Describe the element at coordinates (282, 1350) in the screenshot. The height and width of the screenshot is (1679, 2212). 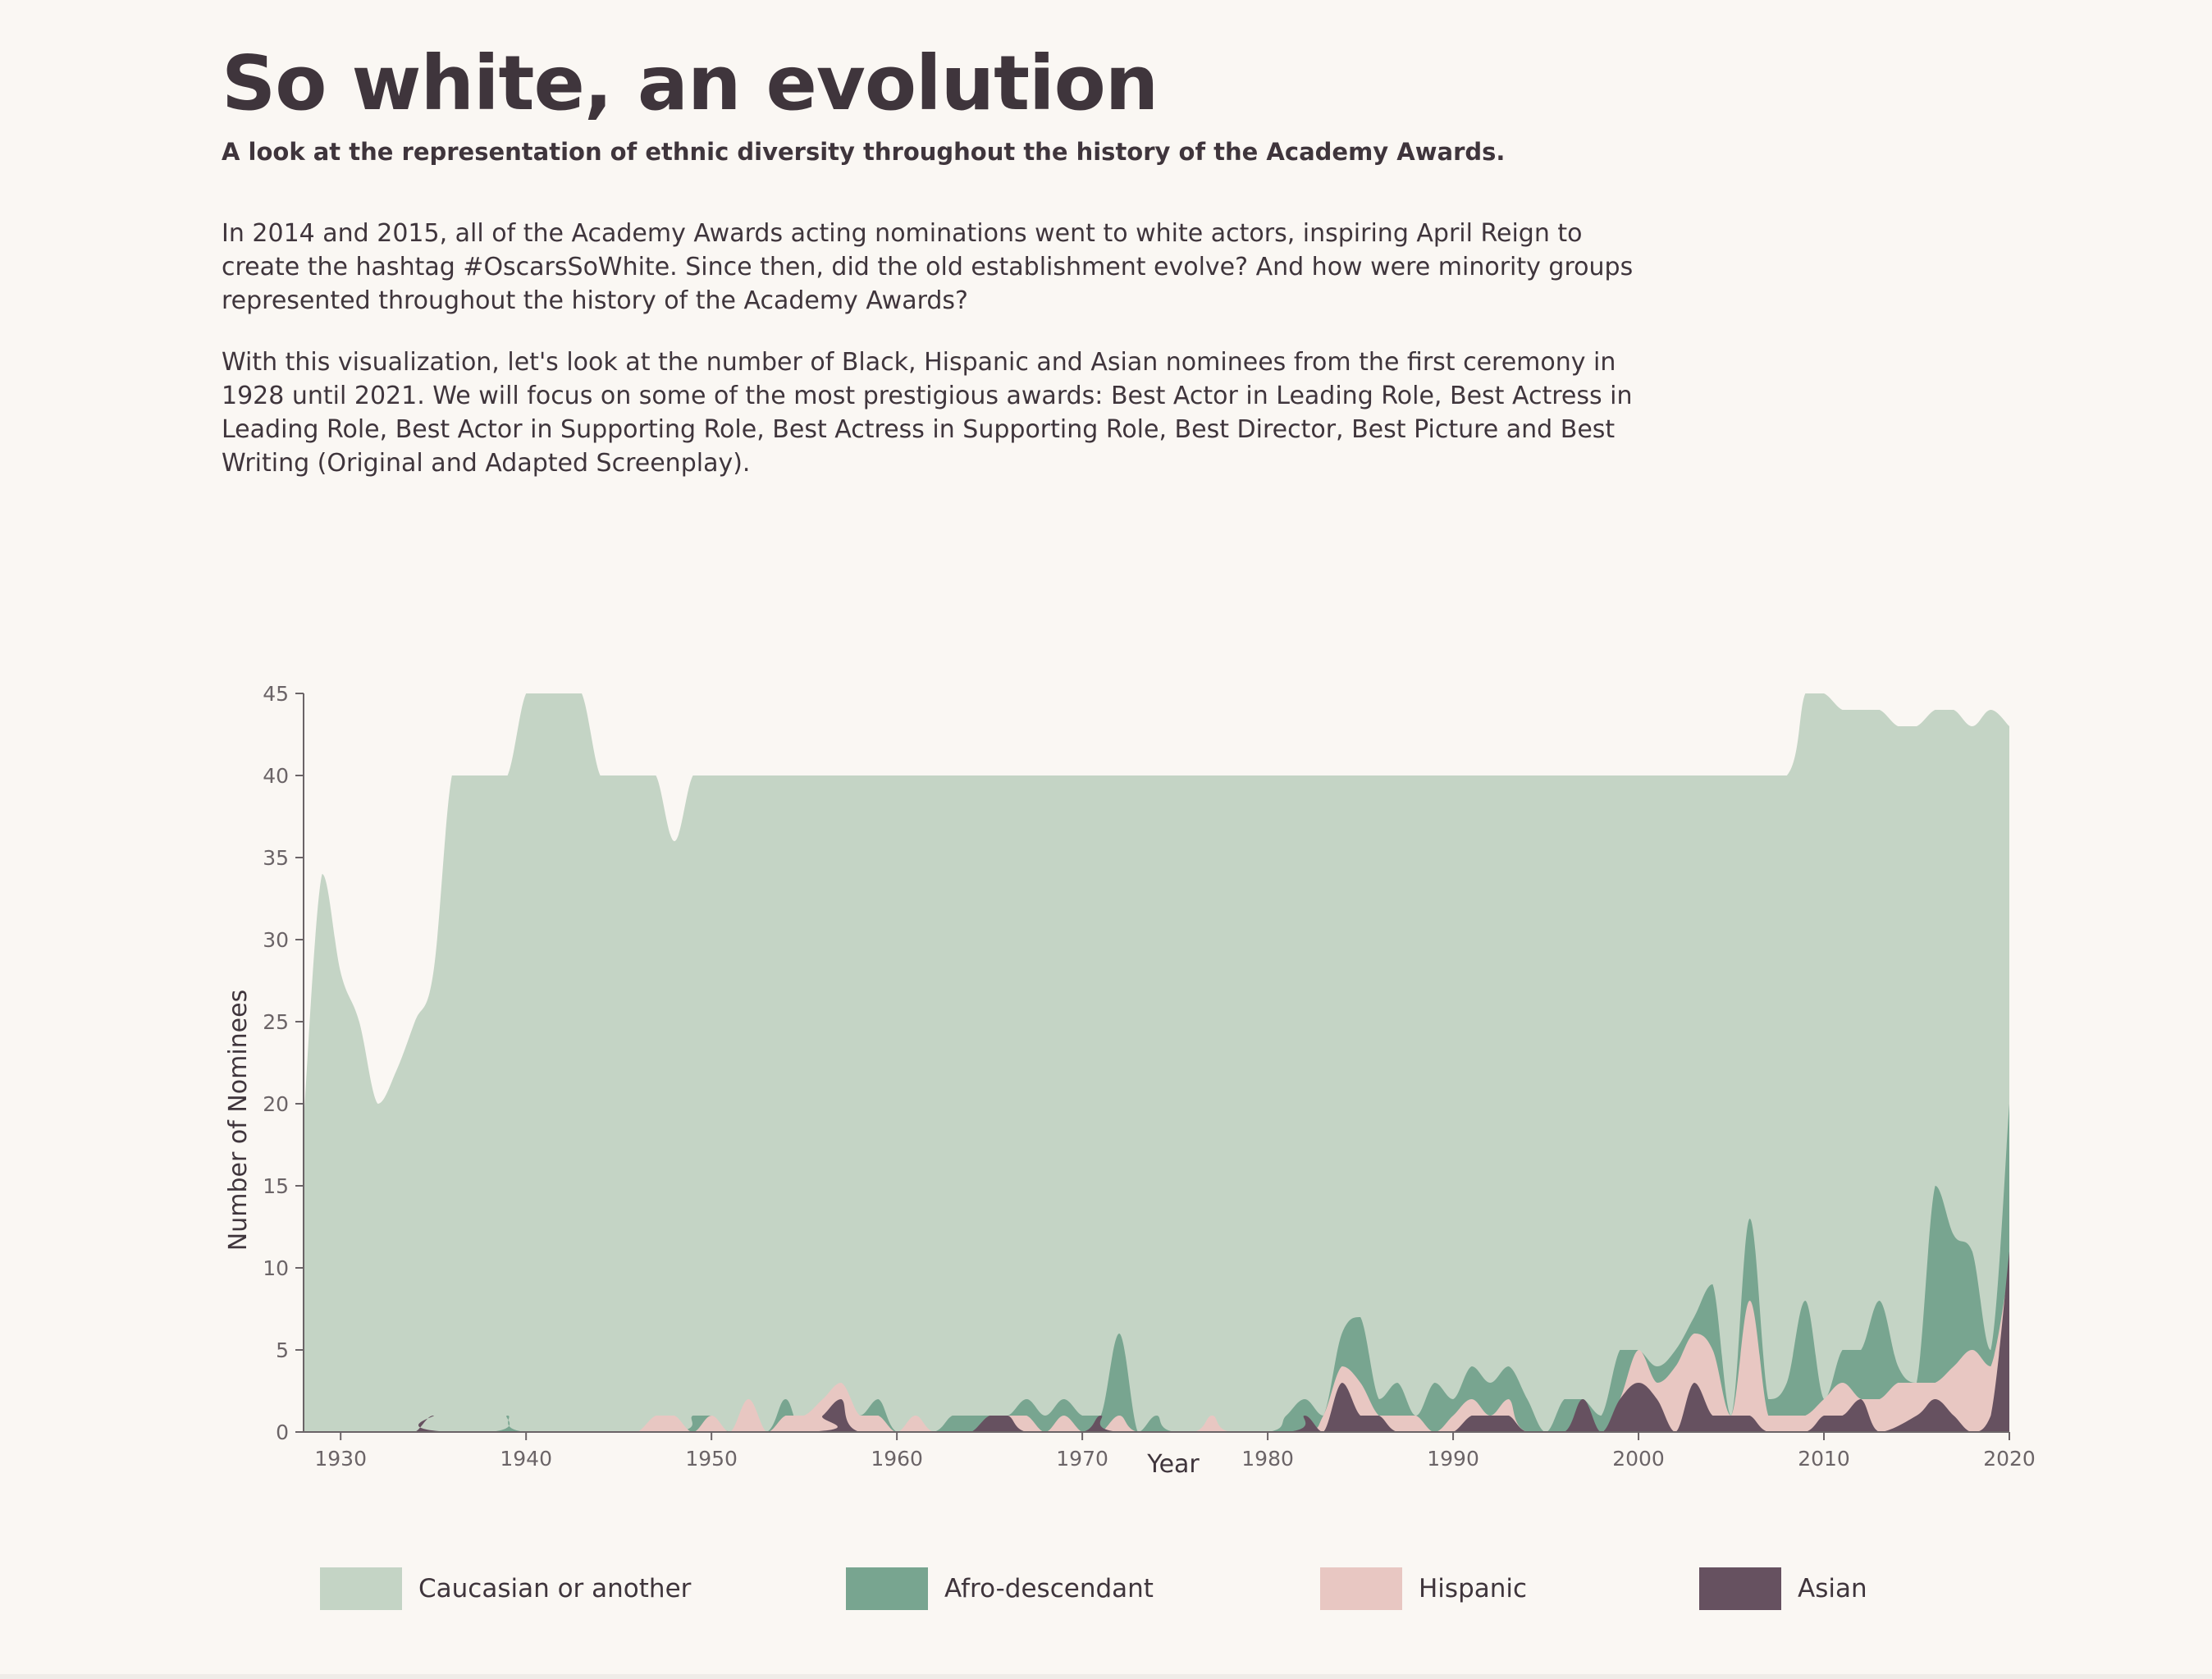
I see `y-tick-label: 5` at that location.